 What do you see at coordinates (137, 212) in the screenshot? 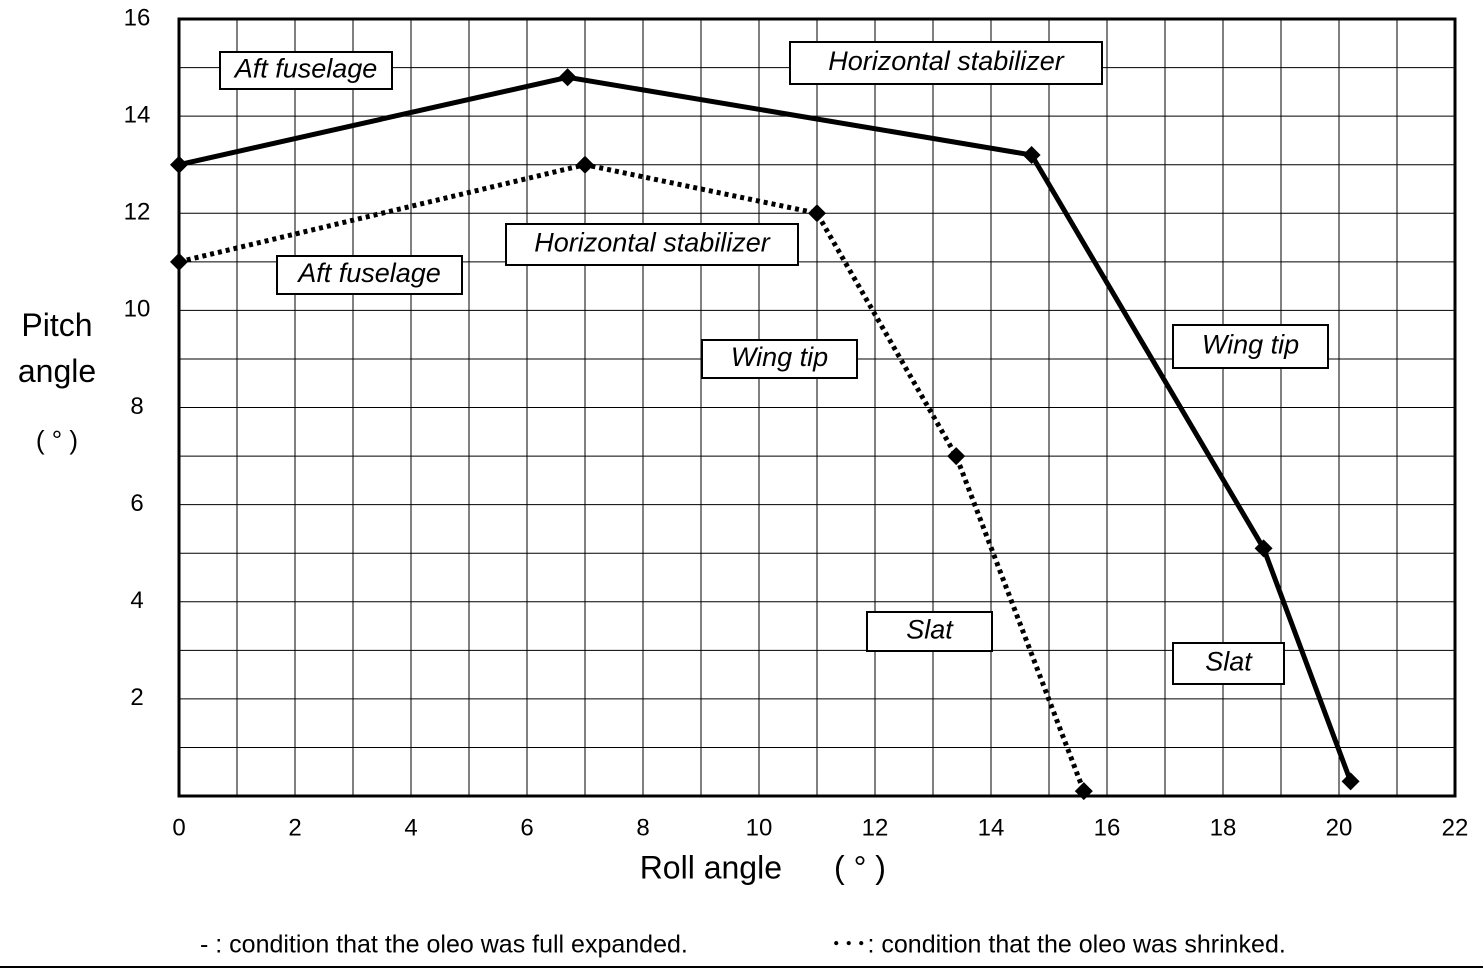
I see `y-tick-label: 12` at bounding box center [137, 212].